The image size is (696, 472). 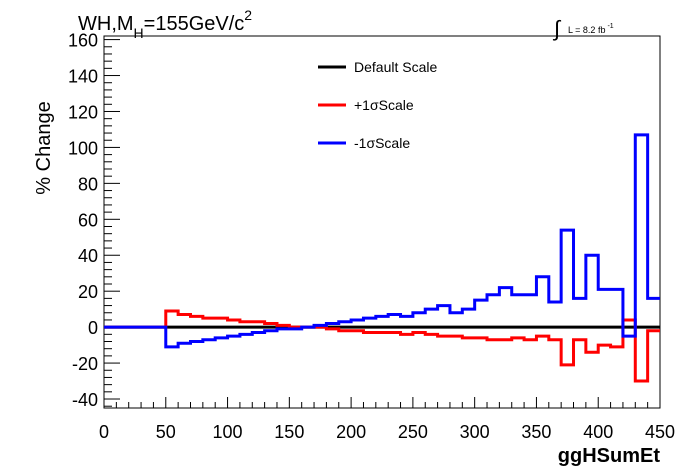 What do you see at coordinates (557, 28) in the screenshot?
I see `lumi-integral-symbol: ∫` at bounding box center [557, 28].